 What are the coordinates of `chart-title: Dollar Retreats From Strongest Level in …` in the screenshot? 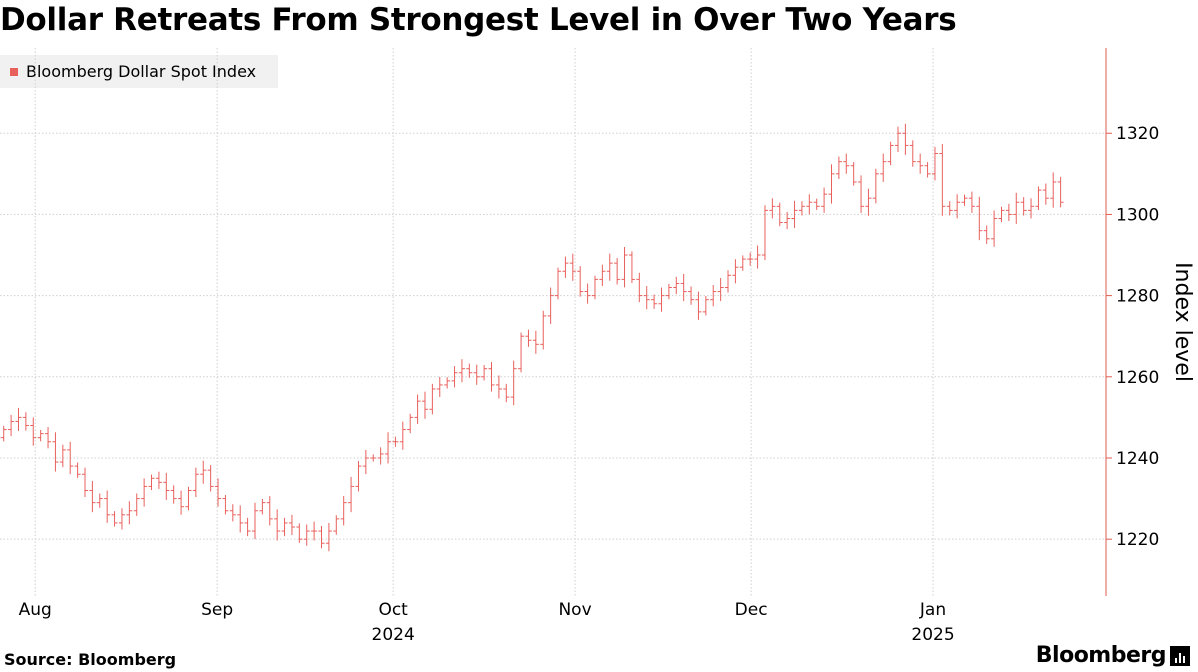 It's located at (478, 20).